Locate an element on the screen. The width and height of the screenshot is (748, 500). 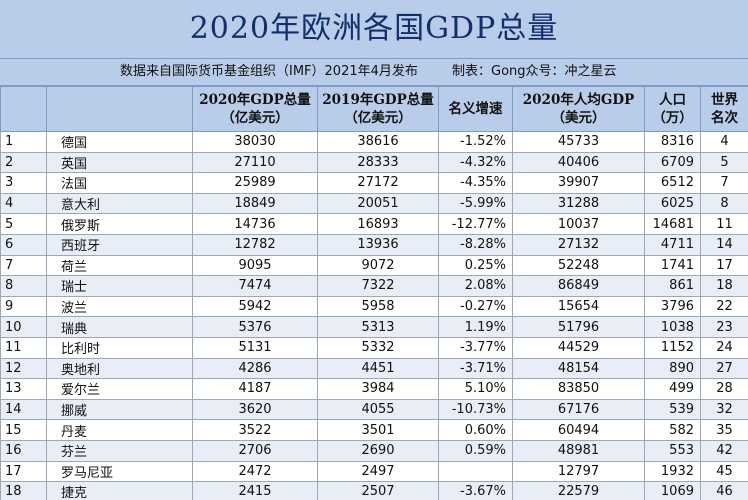
table-row: 17 罗马尼亚 2472 2497 12797 1932 45 is located at coordinates (374, 471).